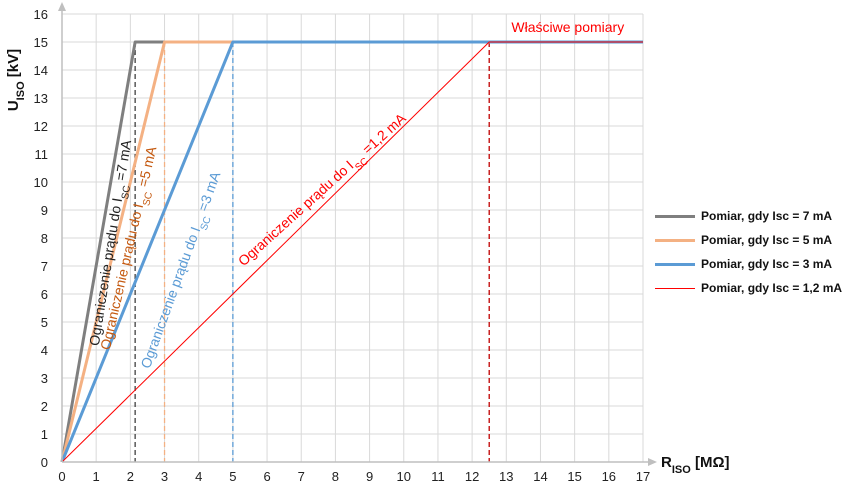  What do you see at coordinates (44, 238) in the screenshot?
I see `y-tick-label: 8` at bounding box center [44, 238].